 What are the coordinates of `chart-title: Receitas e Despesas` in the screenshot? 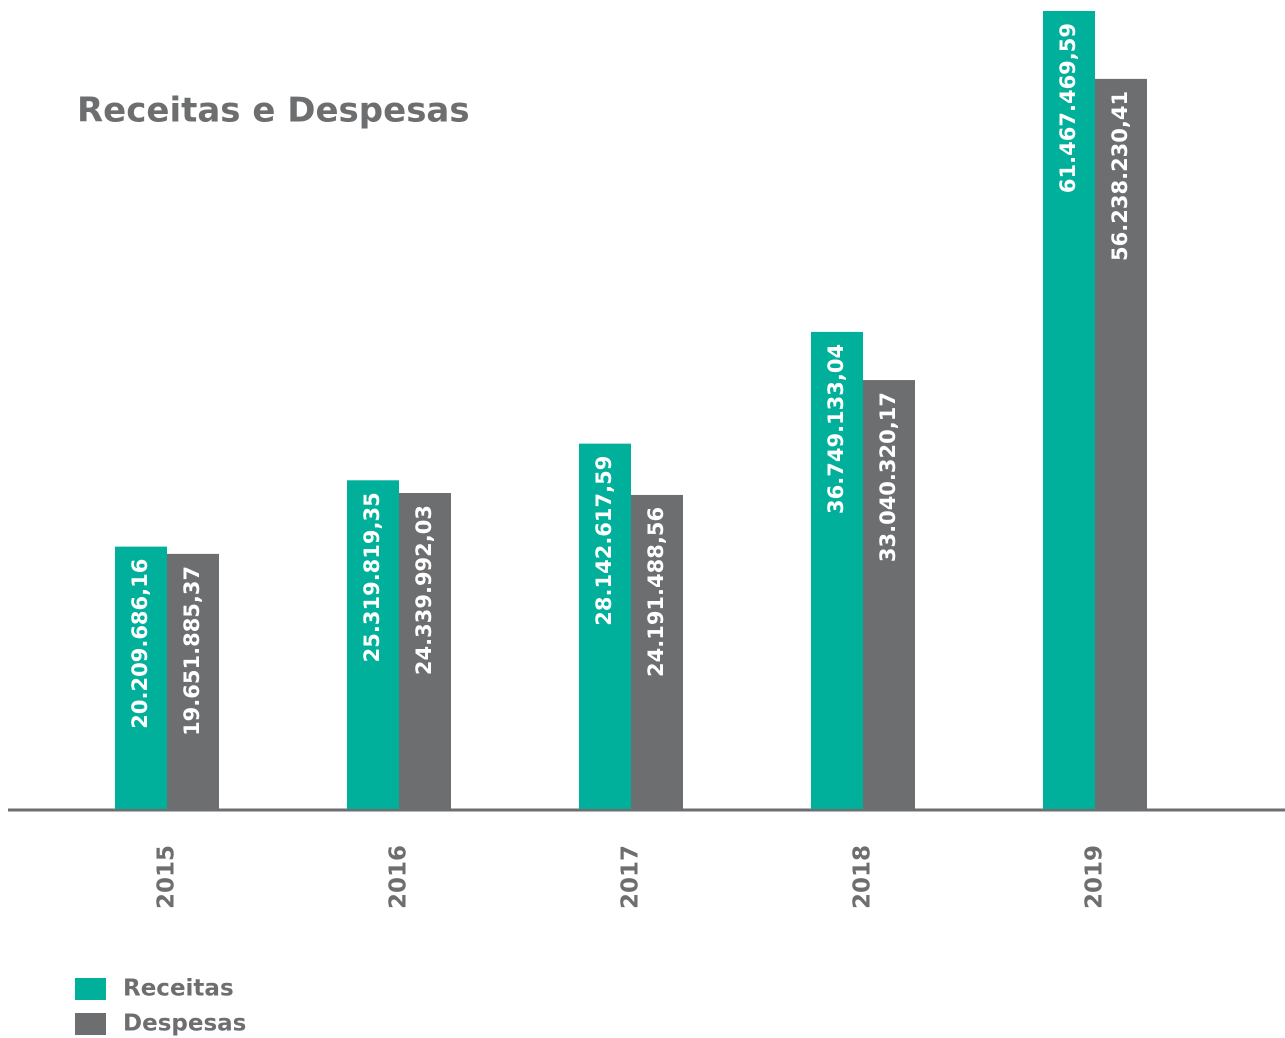 It's located at (273, 111).